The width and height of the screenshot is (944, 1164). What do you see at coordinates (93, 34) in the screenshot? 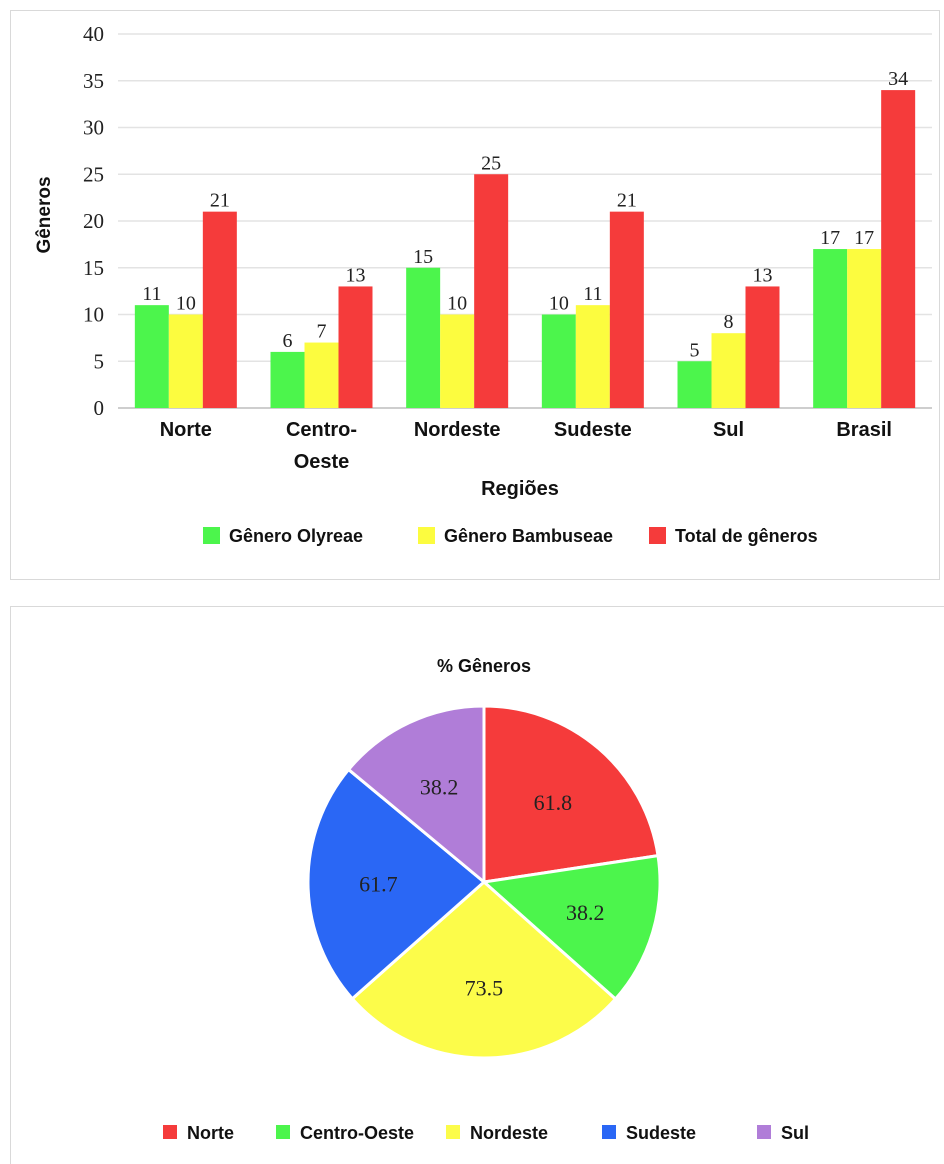
I see `y-tick-label: 40` at bounding box center [93, 34].